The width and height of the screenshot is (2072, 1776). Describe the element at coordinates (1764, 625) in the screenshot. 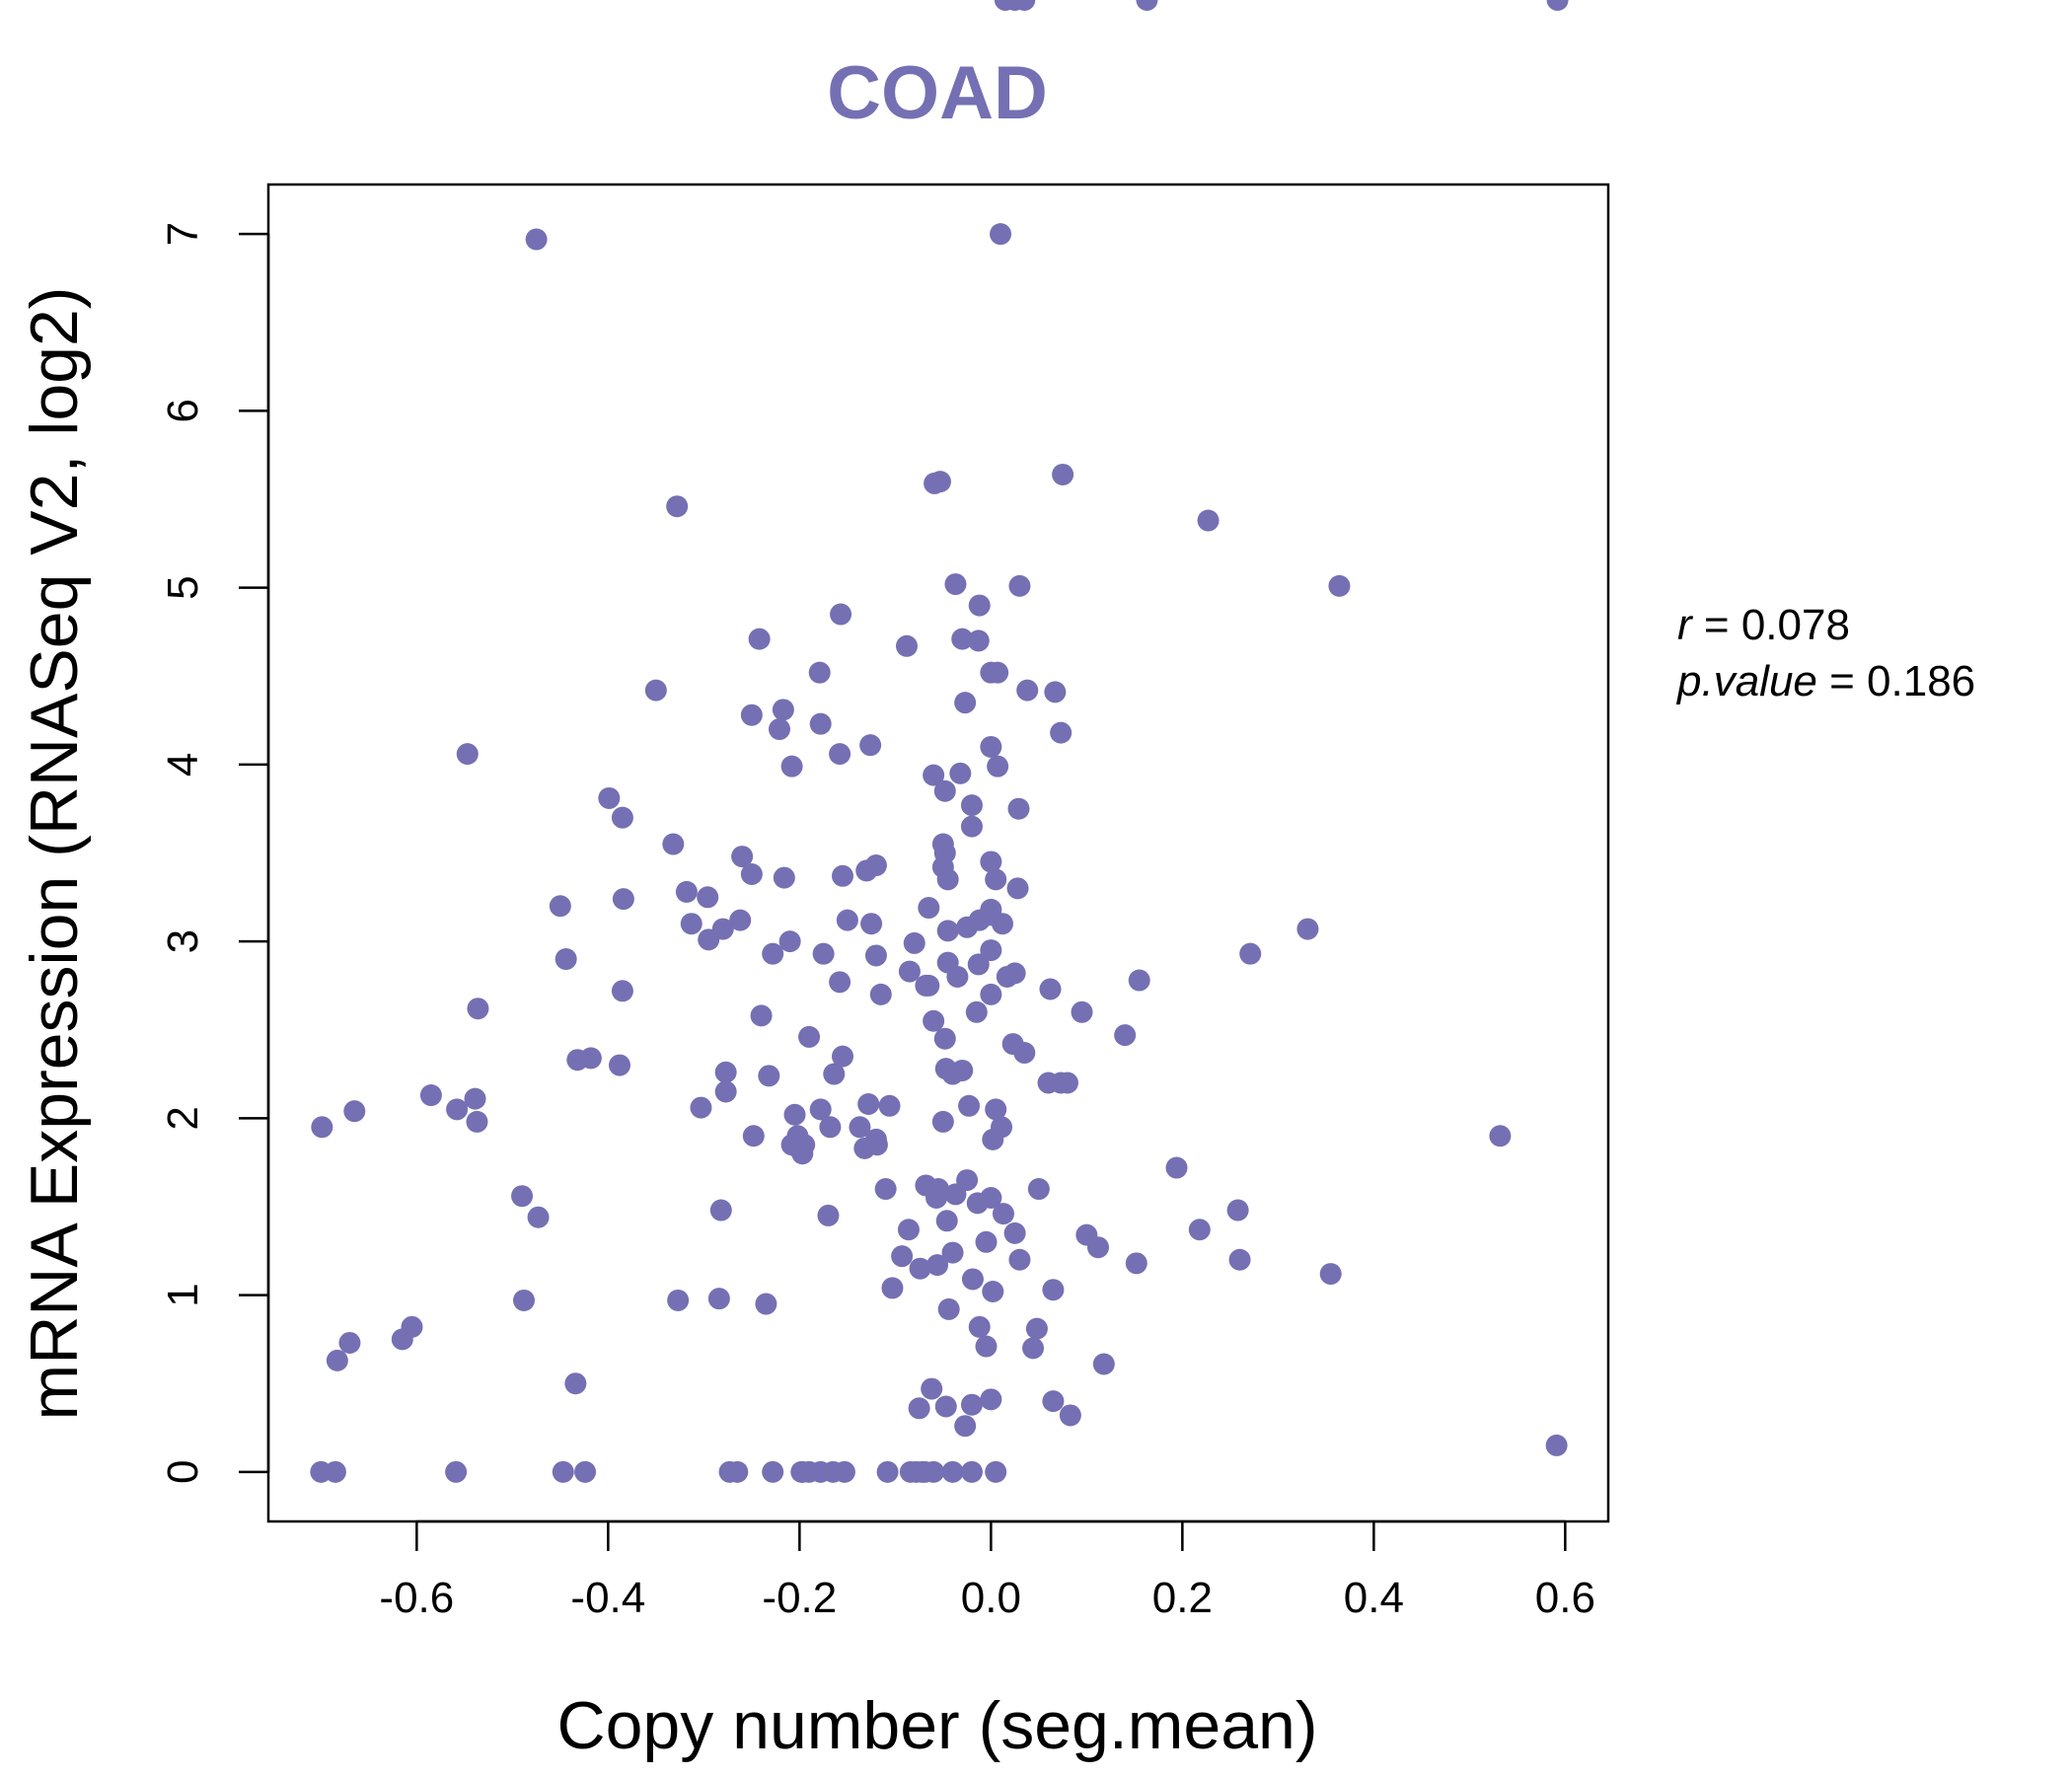

I see `r-stat: r = 0.078` at that location.